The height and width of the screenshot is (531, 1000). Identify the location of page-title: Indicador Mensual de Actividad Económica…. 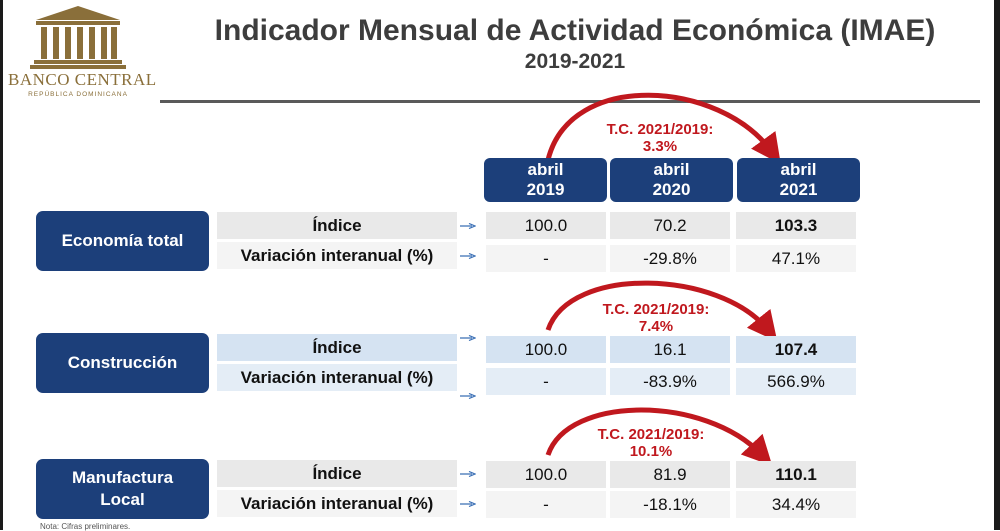
(575, 30).